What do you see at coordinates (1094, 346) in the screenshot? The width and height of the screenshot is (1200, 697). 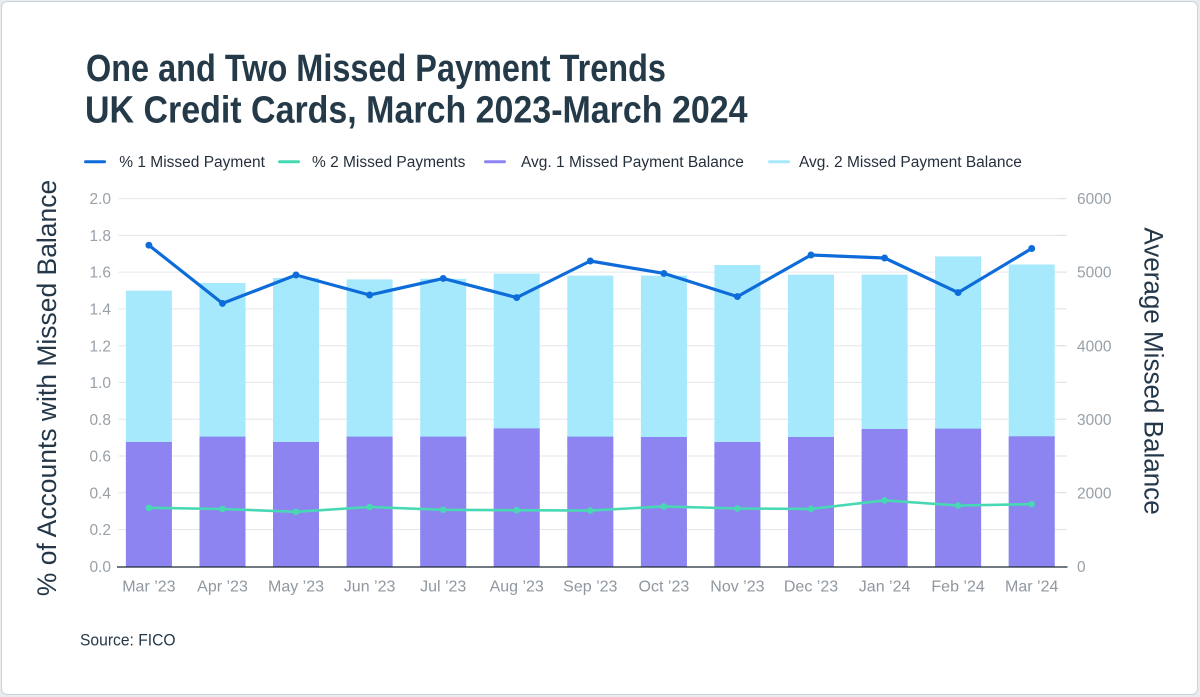 I see `svg-text: 4000` at bounding box center [1094, 346].